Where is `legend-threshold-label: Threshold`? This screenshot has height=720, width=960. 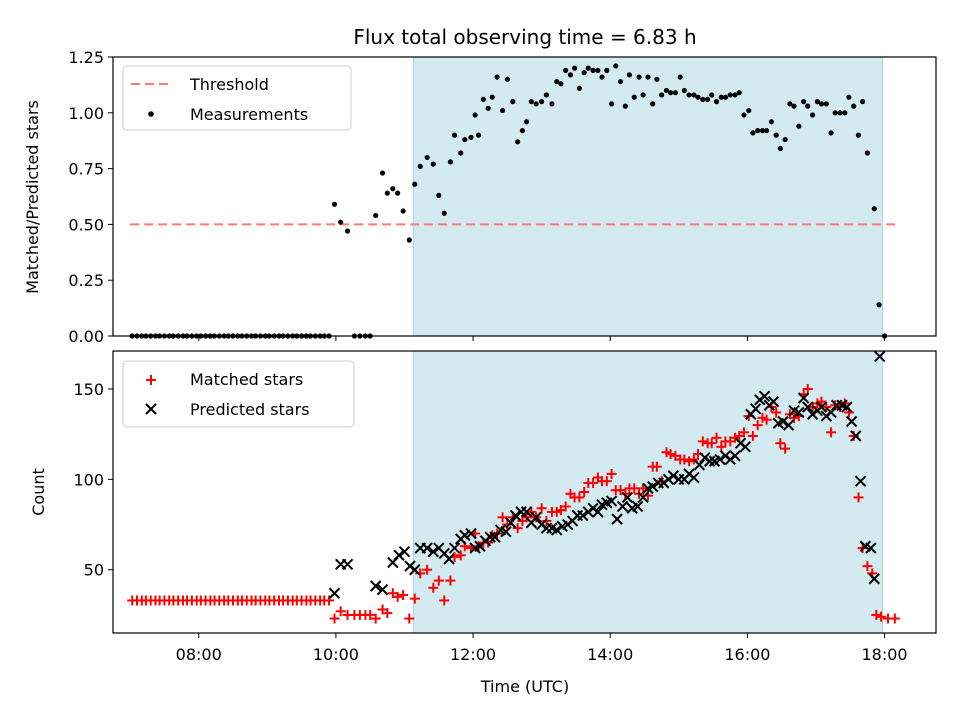 legend-threshold-label: Threshold is located at coordinates (229, 84).